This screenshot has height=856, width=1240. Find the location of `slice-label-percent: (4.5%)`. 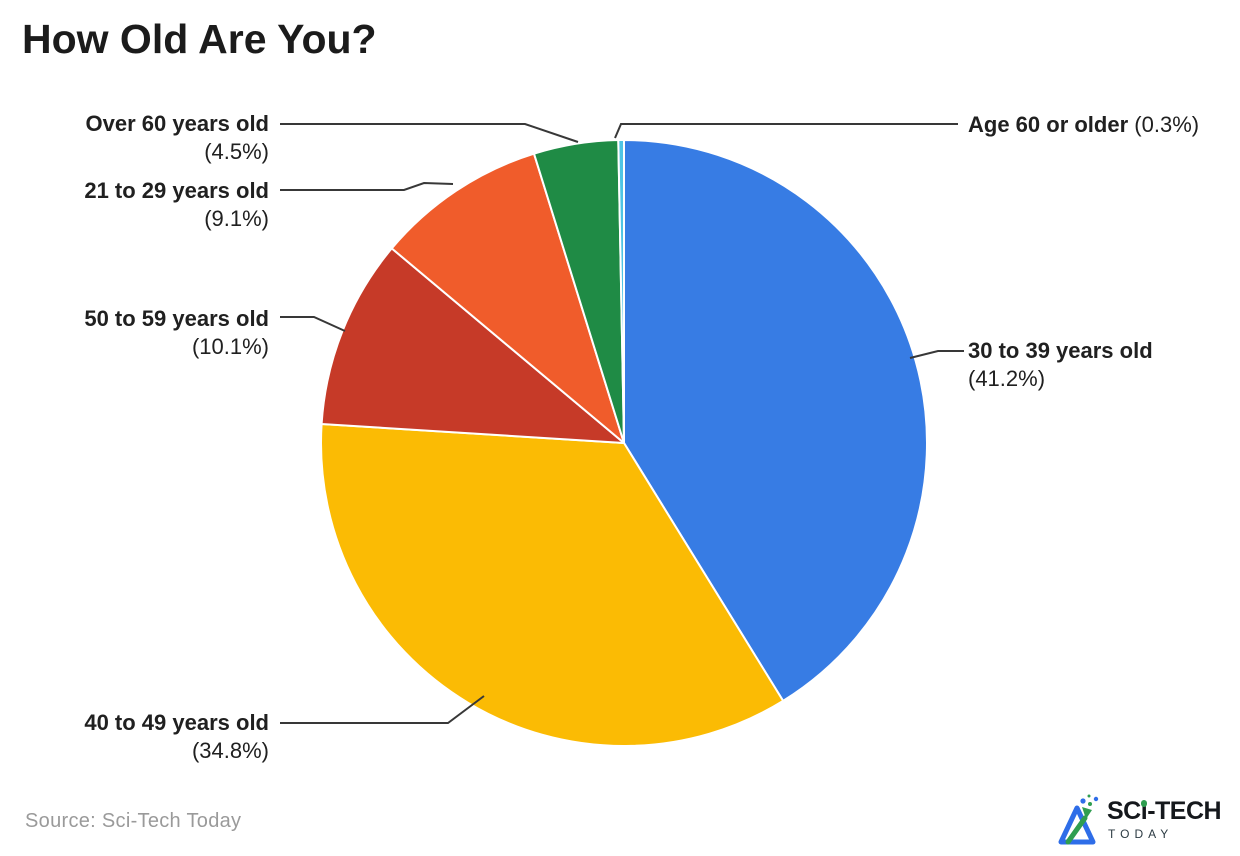

slice-label-percent: (4.5%) is located at coordinates (236, 151).